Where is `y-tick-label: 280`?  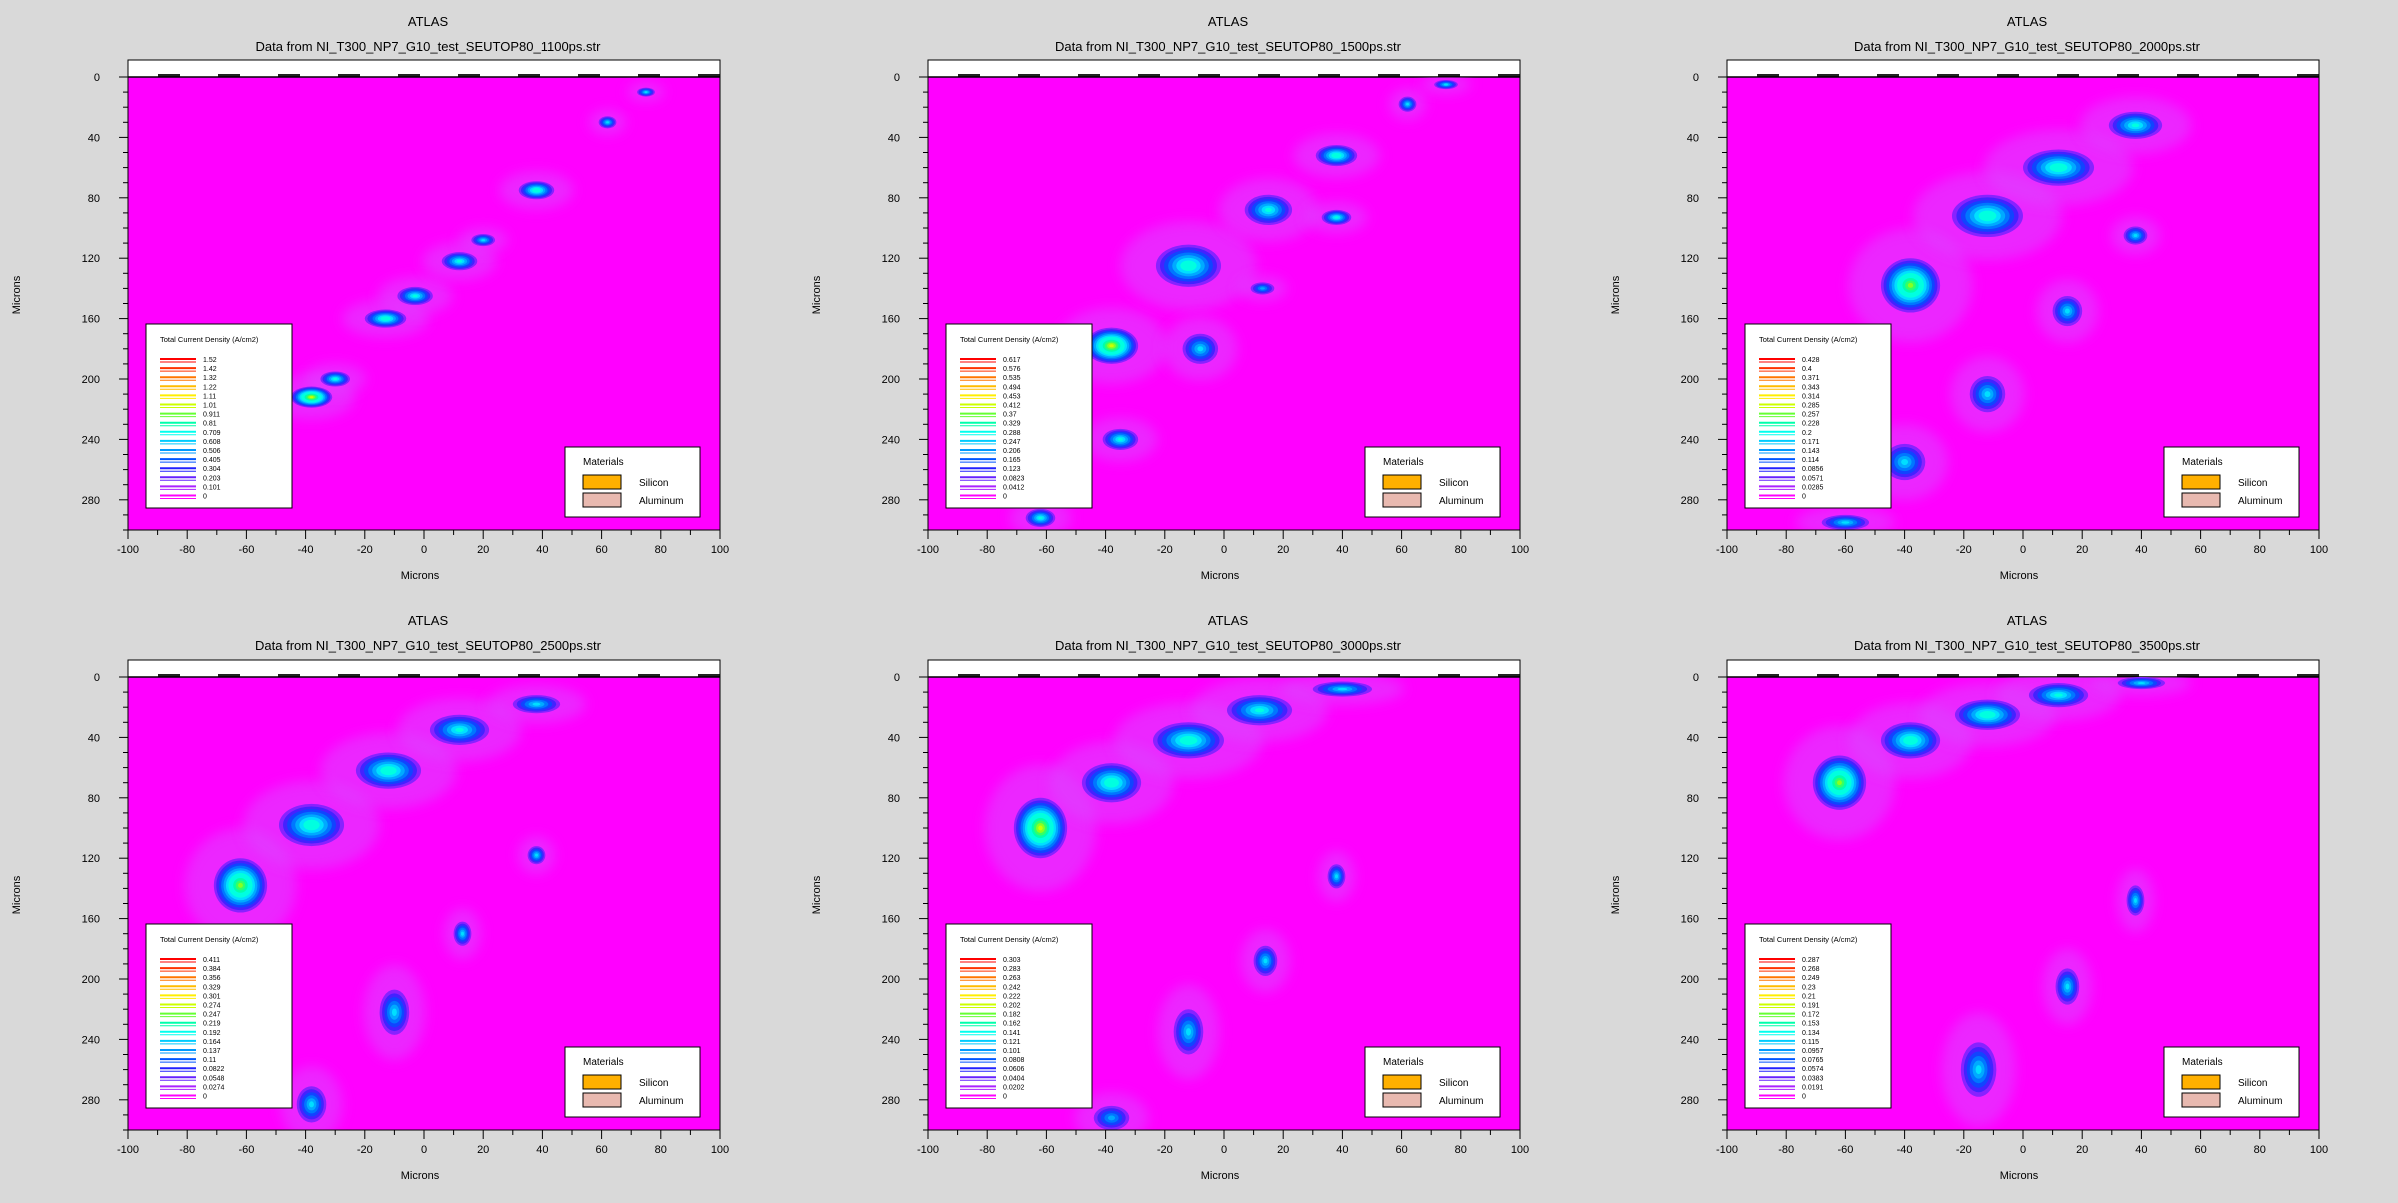 y-tick-label: 280 is located at coordinates (1690, 501).